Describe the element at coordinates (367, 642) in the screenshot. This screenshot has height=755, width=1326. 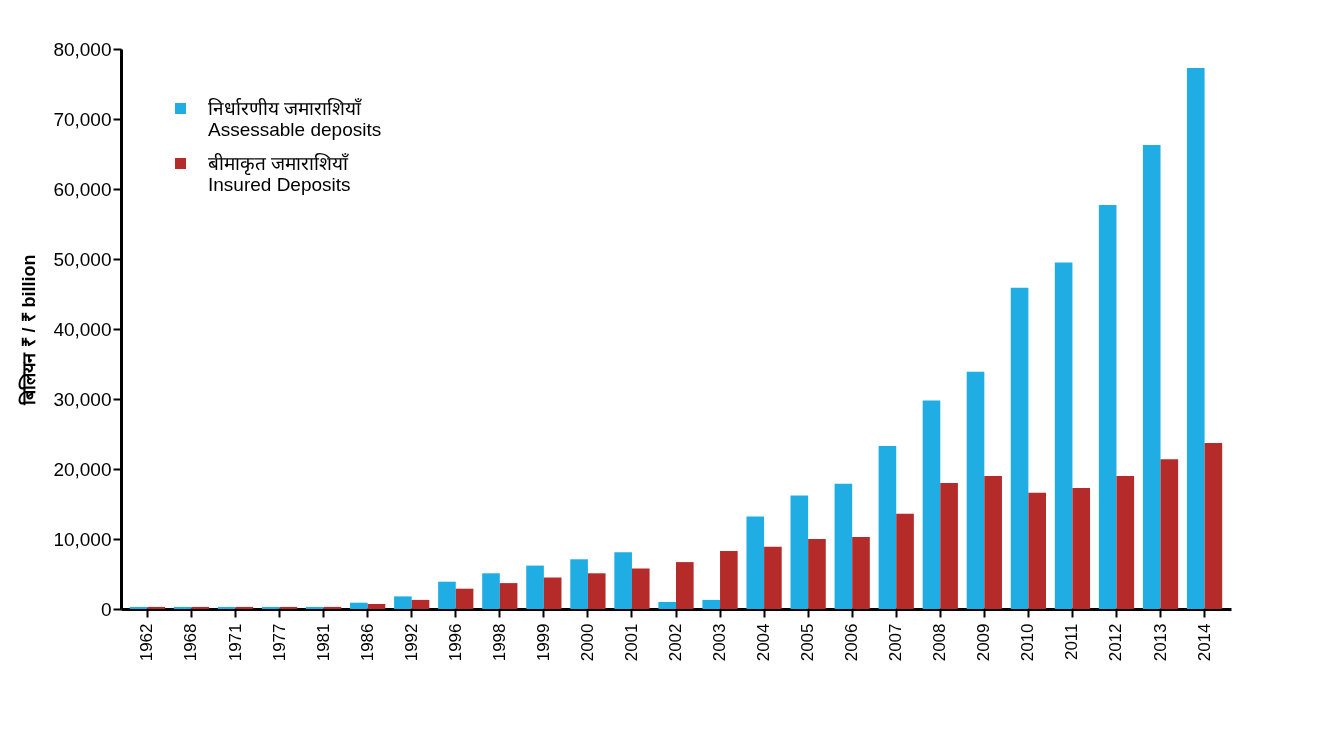
I see `x-tick-label: 1986` at that location.